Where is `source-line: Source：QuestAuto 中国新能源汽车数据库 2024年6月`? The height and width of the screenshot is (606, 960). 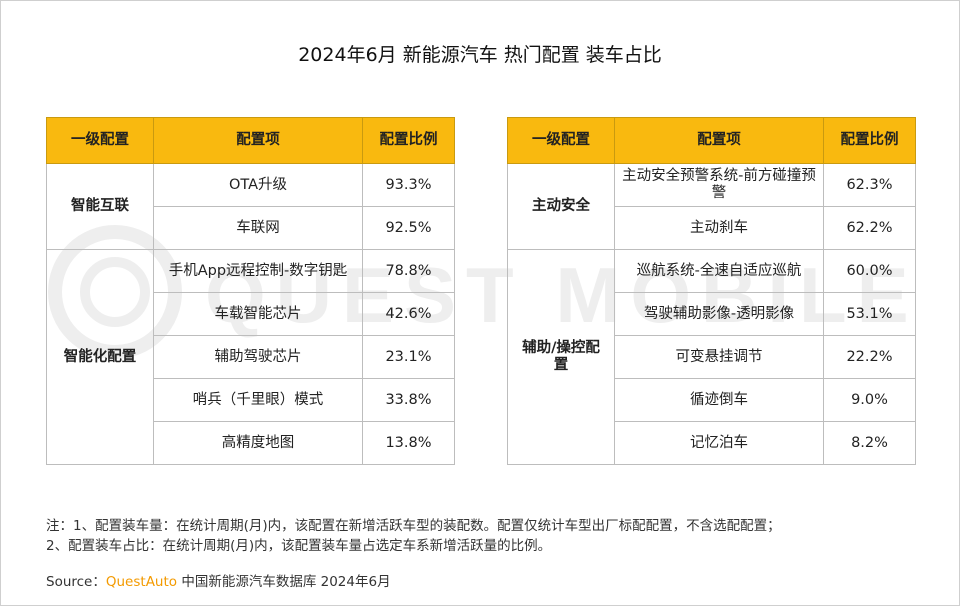 source-line: Source：QuestAuto 中国新能源汽车数据库 2024年6月 is located at coordinates (218, 580).